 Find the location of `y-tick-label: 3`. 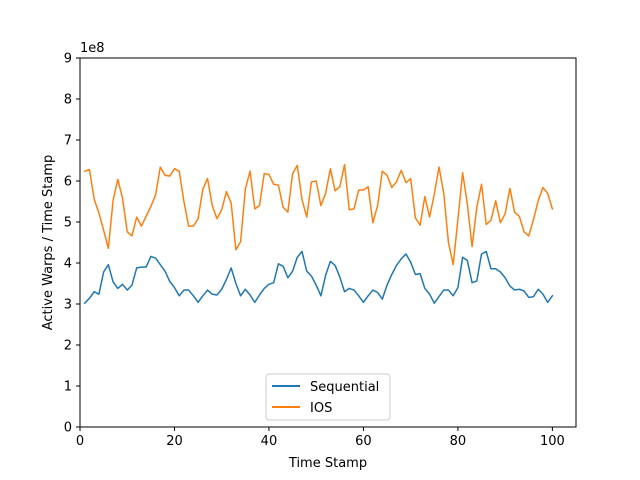

y-tick-label: 3 is located at coordinates (68, 305).